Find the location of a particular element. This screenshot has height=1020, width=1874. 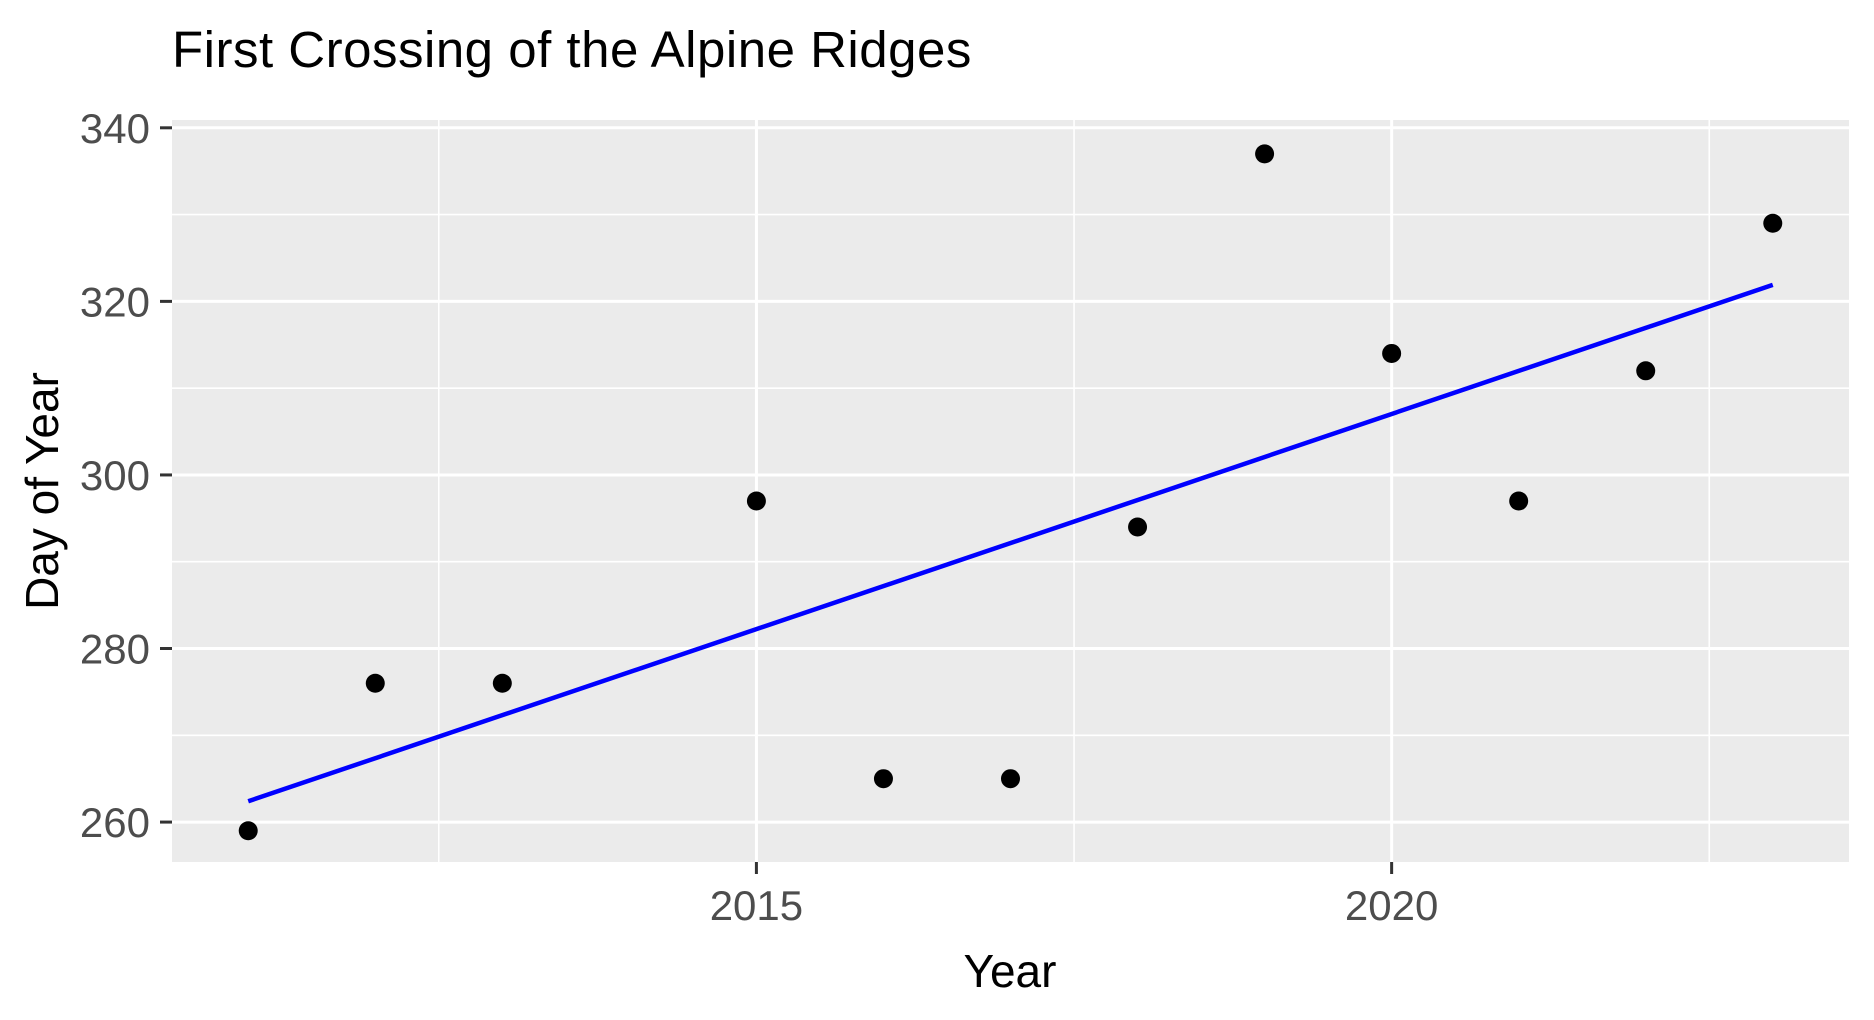

x-axis-title: Year is located at coordinates (937, 971).